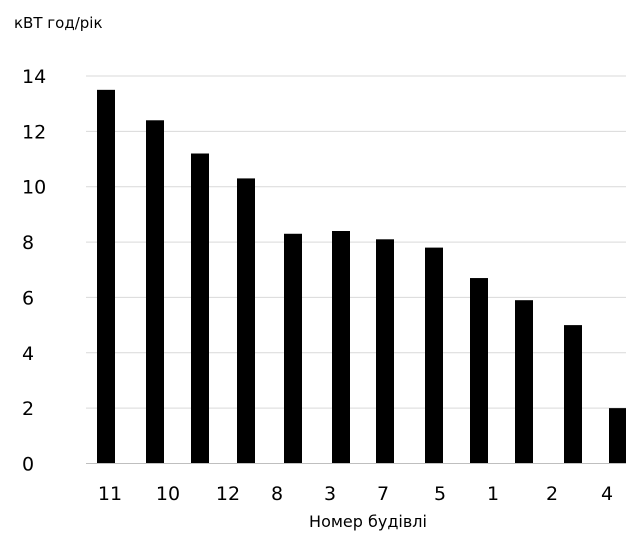  What do you see at coordinates (330, 494) in the screenshot?
I see `x-tick-label: 3` at bounding box center [330, 494].